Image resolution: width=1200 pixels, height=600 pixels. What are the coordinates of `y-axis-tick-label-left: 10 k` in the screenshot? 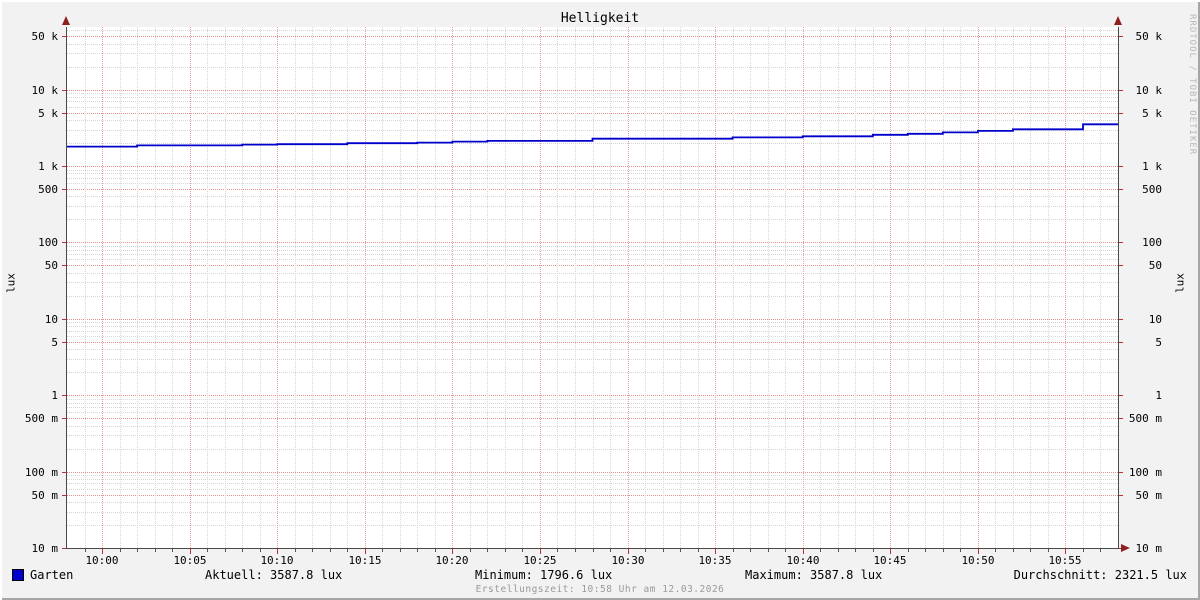 It's located at (45, 90).